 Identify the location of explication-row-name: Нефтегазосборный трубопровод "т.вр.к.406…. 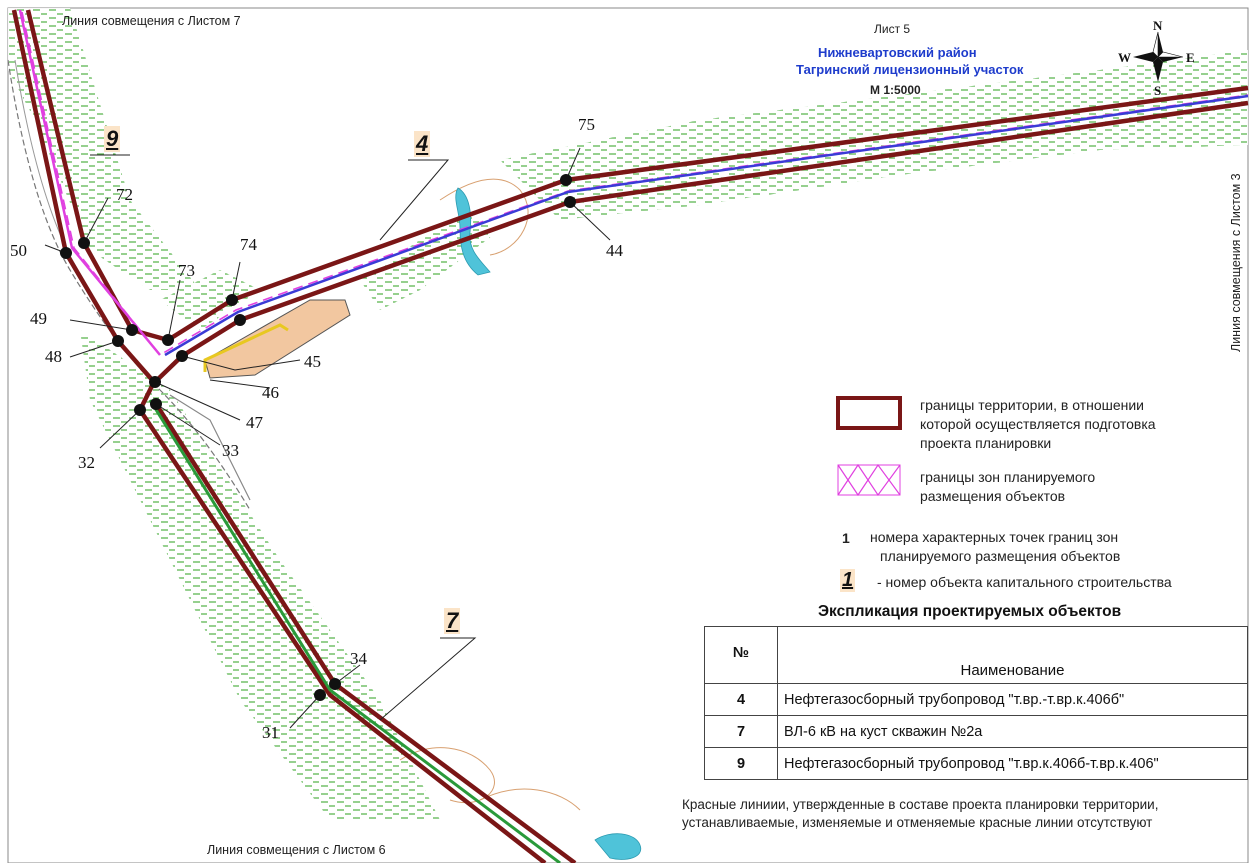
(1012, 763).